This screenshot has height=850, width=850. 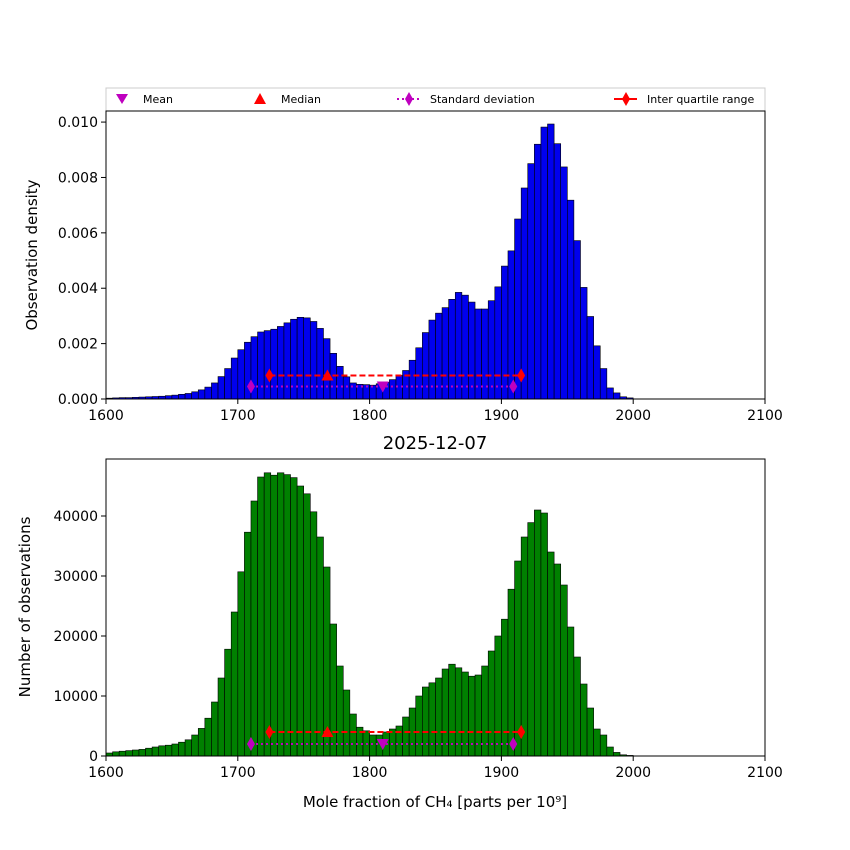 What do you see at coordinates (386, 738) in the screenshot?
I see `count-stat-markers` at bounding box center [386, 738].